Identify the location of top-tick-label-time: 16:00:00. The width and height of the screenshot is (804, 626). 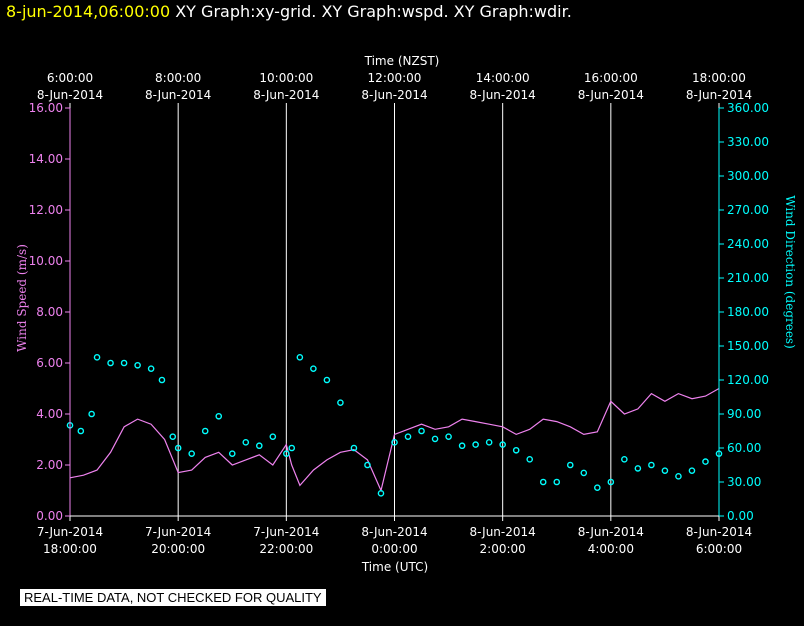
(611, 78).